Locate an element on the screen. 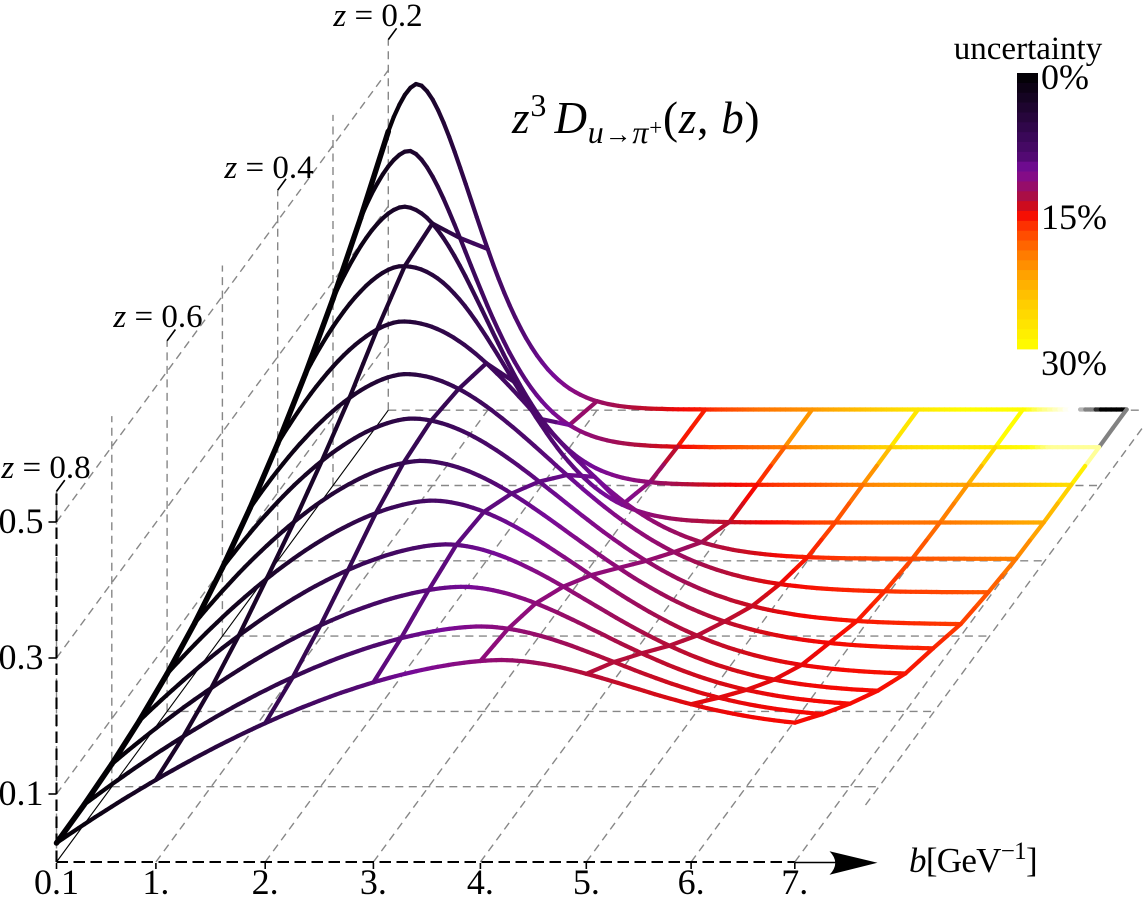 Image resolution: width=1143 pixels, height=901 pixels. svg-text: 2. is located at coordinates (265, 881).